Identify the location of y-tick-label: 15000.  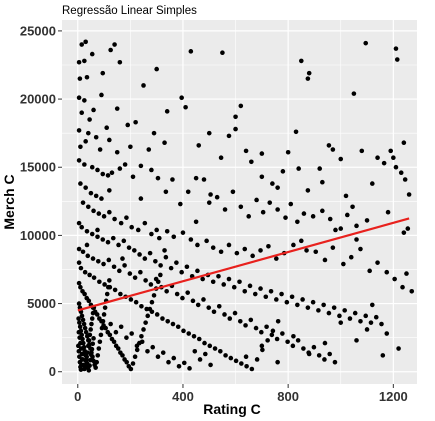
(38, 167).